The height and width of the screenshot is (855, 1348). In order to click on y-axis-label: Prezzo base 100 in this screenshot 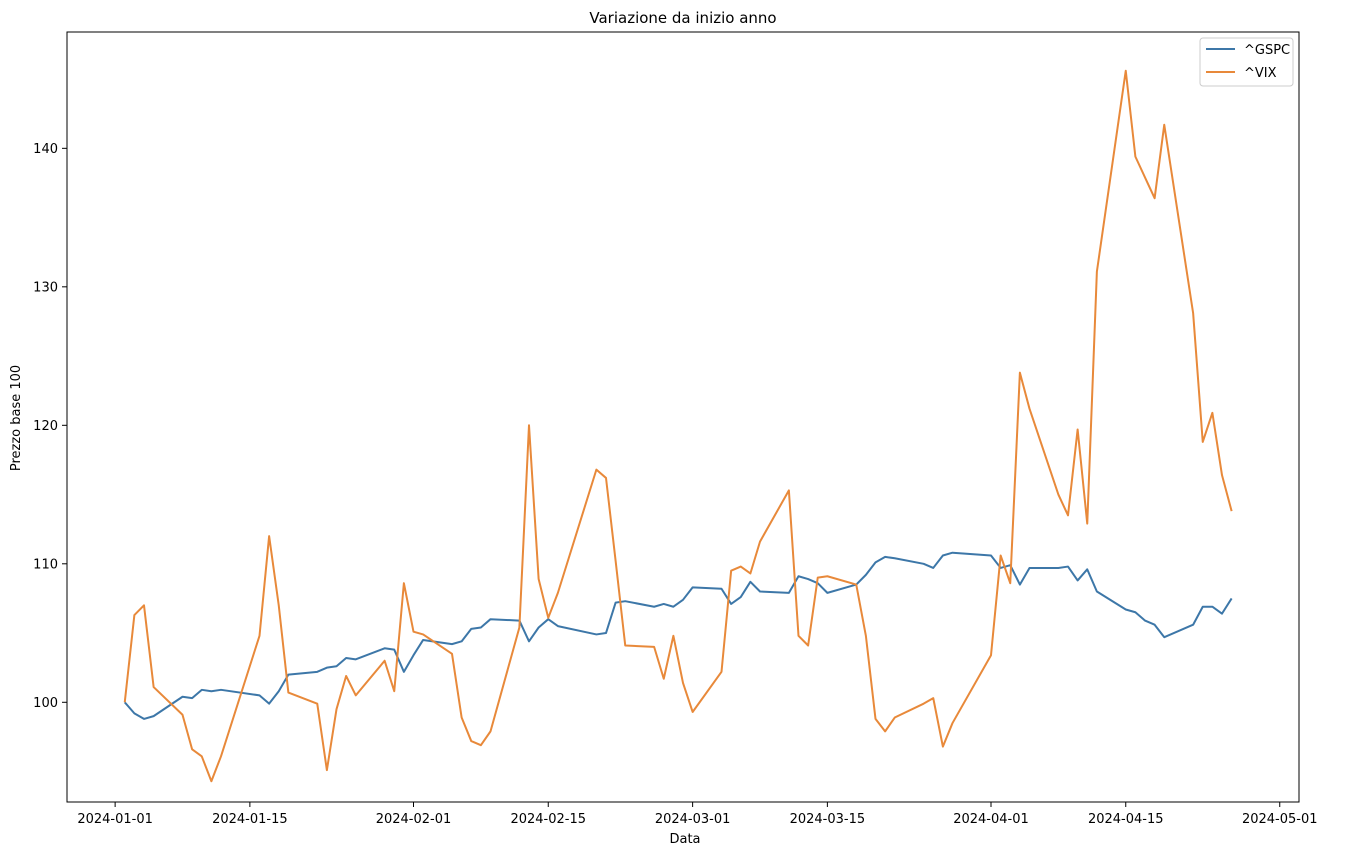, I will do `click(16, 418)`.